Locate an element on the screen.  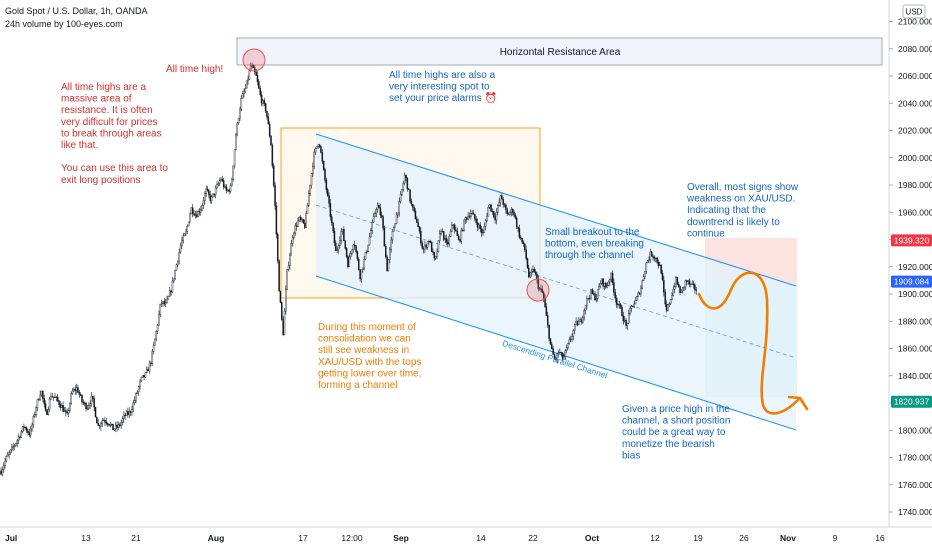
currency-button: USD is located at coordinates (914, 11).